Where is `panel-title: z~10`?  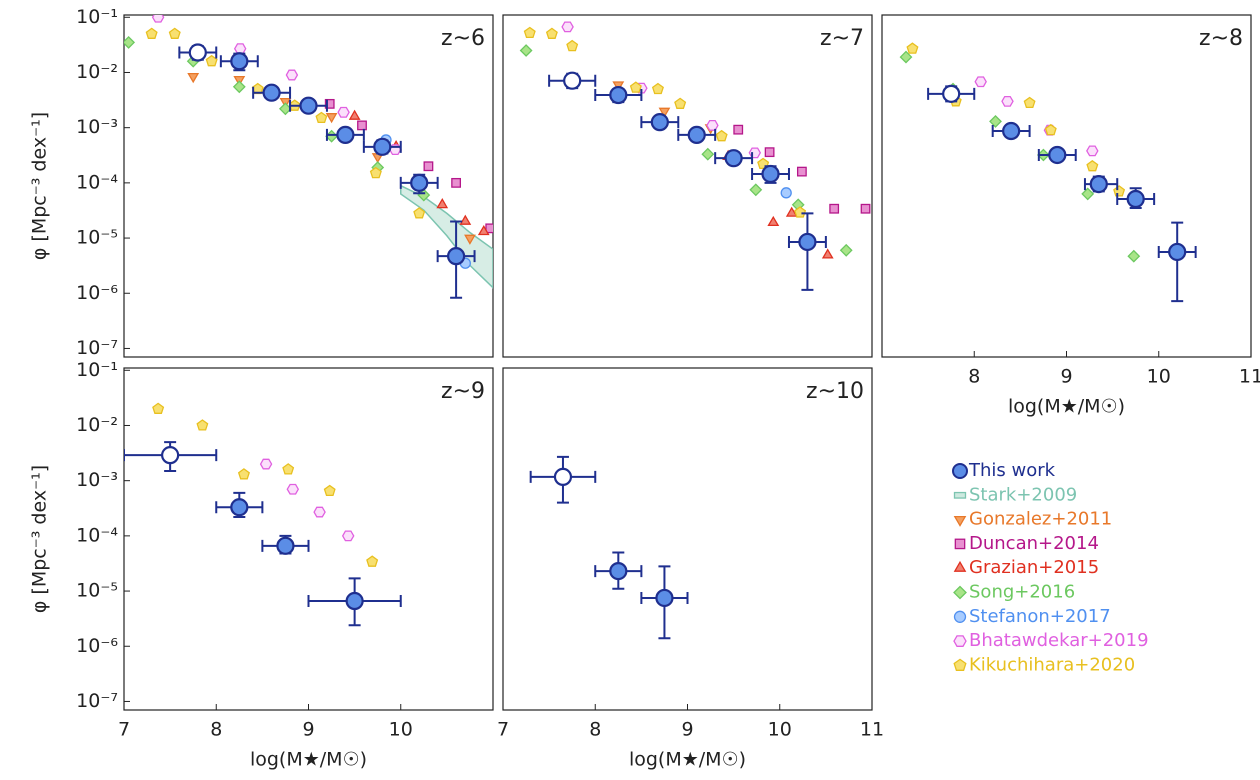 panel-title: z~10 is located at coordinates (835, 391).